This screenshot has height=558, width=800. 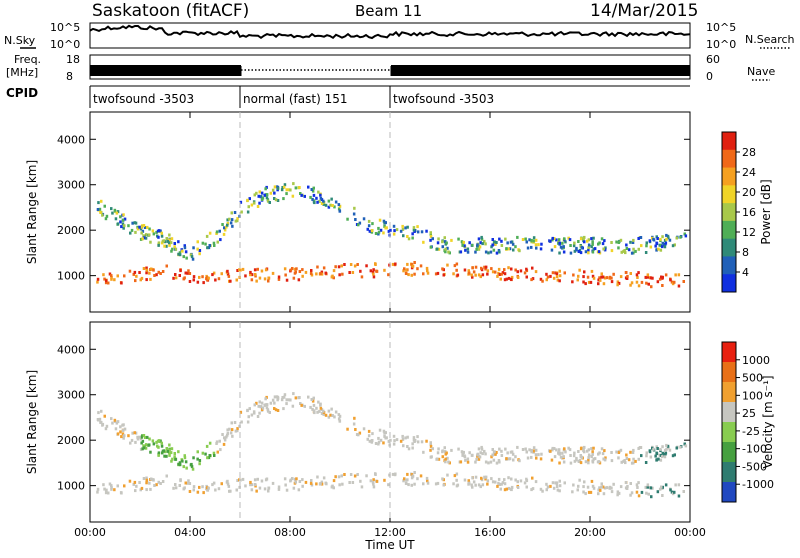 What do you see at coordinates (71, 395) in the screenshot?
I see `y-tick-label: 3000` at bounding box center [71, 395].